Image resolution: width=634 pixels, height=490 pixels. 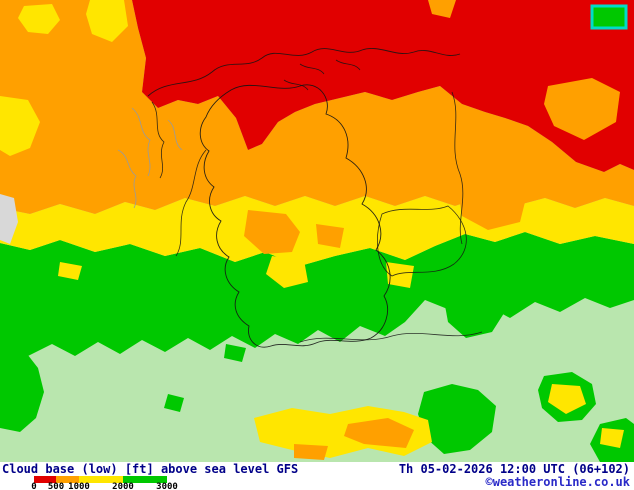 I want to click on border-baltic-islands, so click(x=322, y=75).